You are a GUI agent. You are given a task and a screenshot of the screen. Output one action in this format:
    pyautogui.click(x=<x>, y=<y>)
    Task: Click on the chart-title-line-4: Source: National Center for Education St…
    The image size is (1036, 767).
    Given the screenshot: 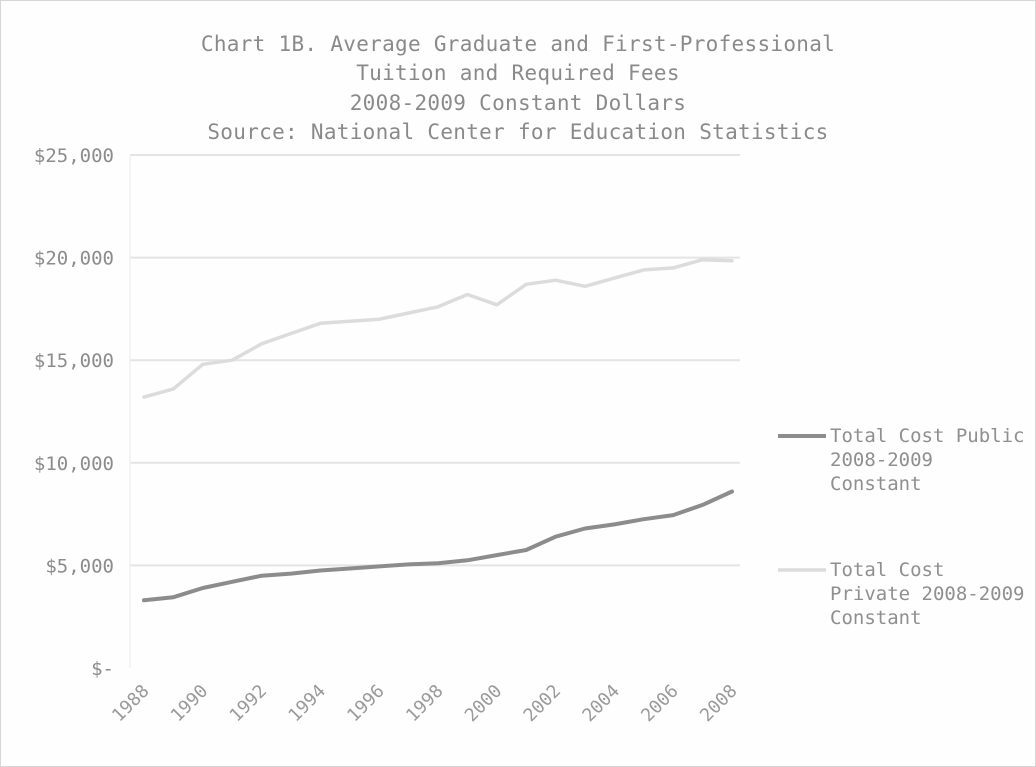 What is the action you would take?
    pyautogui.click(x=518, y=132)
    